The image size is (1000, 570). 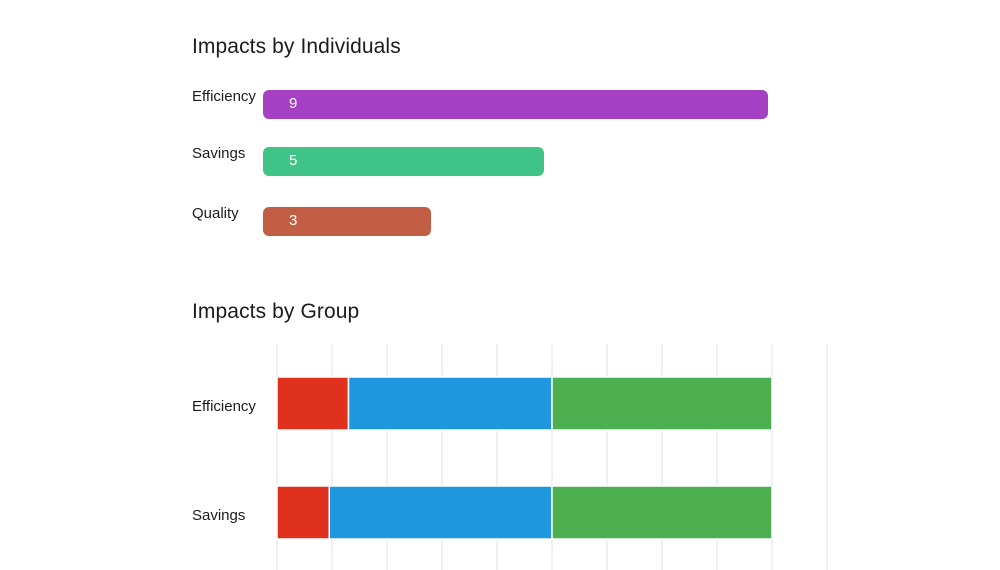 What do you see at coordinates (293, 103) in the screenshot?
I see `individual-bar-value: 9` at bounding box center [293, 103].